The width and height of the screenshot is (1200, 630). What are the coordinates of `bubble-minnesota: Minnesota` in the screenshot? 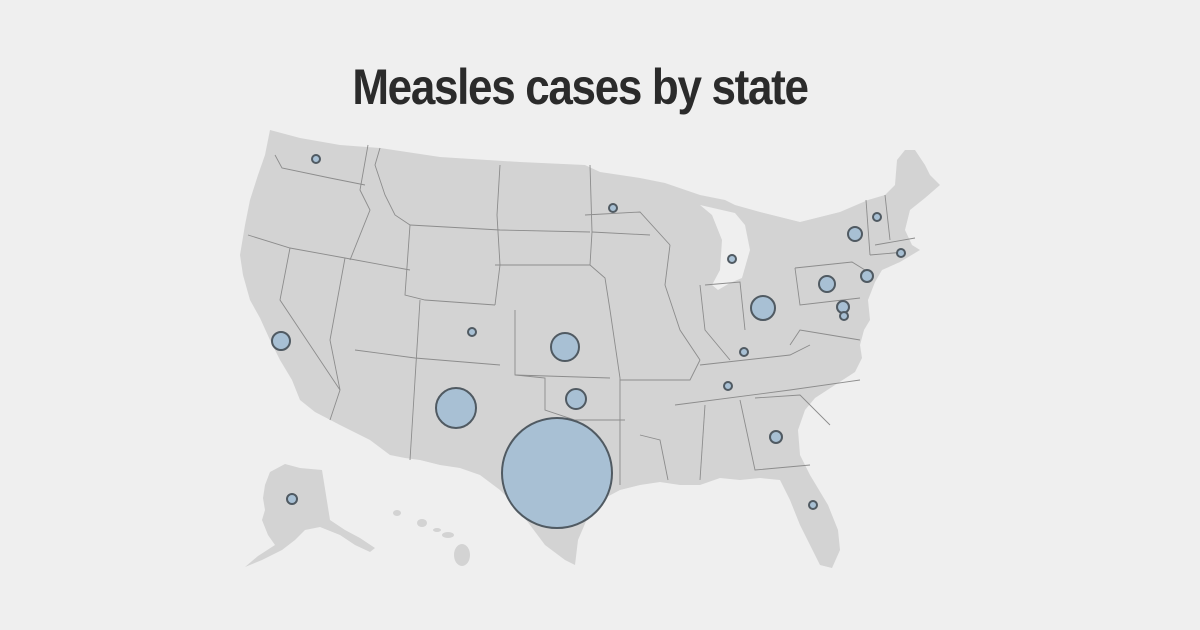 It's located at (613, 208).